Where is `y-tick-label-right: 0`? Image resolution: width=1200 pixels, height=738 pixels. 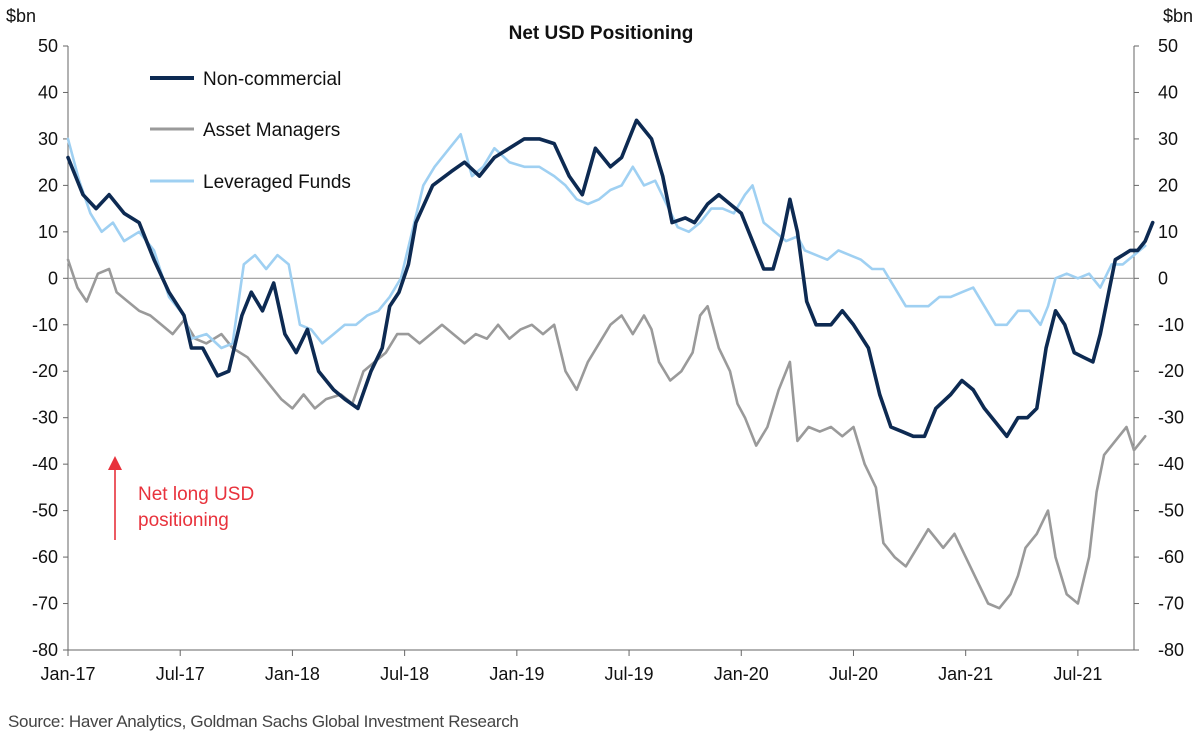 y-tick-label-right: 0 is located at coordinates (1163, 278).